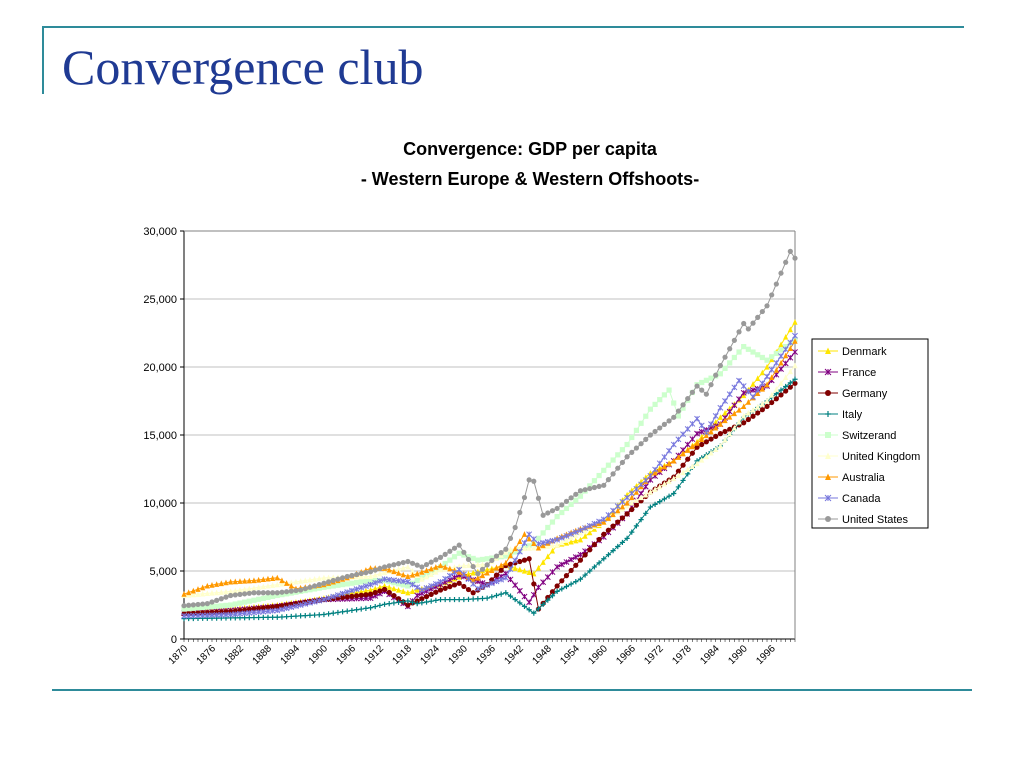 The width and height of the screenshot is (1024, 768). What do you see at coordinates (852, 352) in the screenshot?
I see `legend-entry: Denmark` at bounding box center [852, 352].